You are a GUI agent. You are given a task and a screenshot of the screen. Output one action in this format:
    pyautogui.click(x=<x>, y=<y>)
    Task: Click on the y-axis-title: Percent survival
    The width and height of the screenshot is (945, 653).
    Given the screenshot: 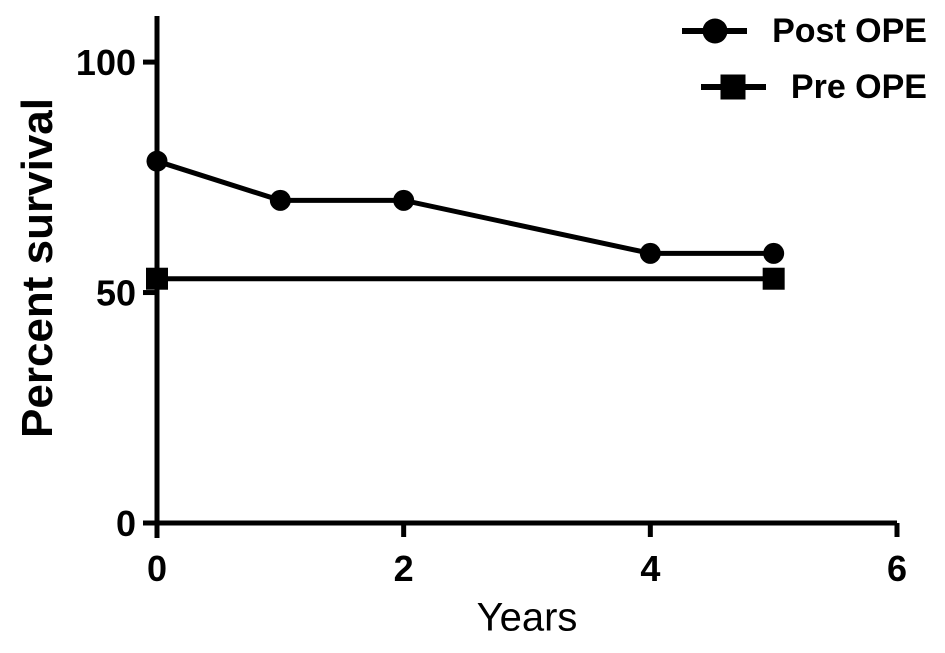 What is the action you would take?
    pyautogui.click(x=37, y=268)
    